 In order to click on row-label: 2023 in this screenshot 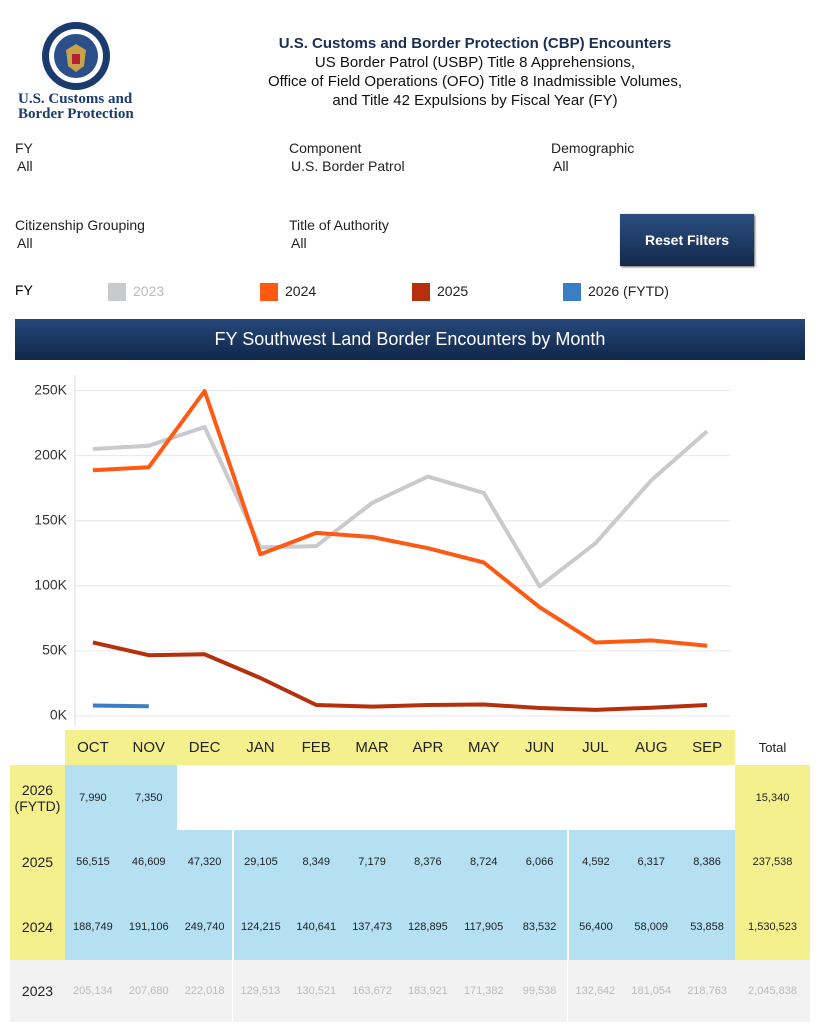, I will do `click(37, 991)`.